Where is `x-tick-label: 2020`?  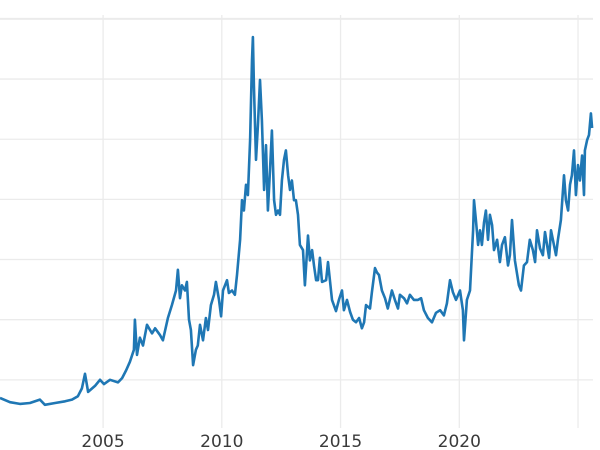 x-tick-label: 2020 is located at coordinates (459, 441).